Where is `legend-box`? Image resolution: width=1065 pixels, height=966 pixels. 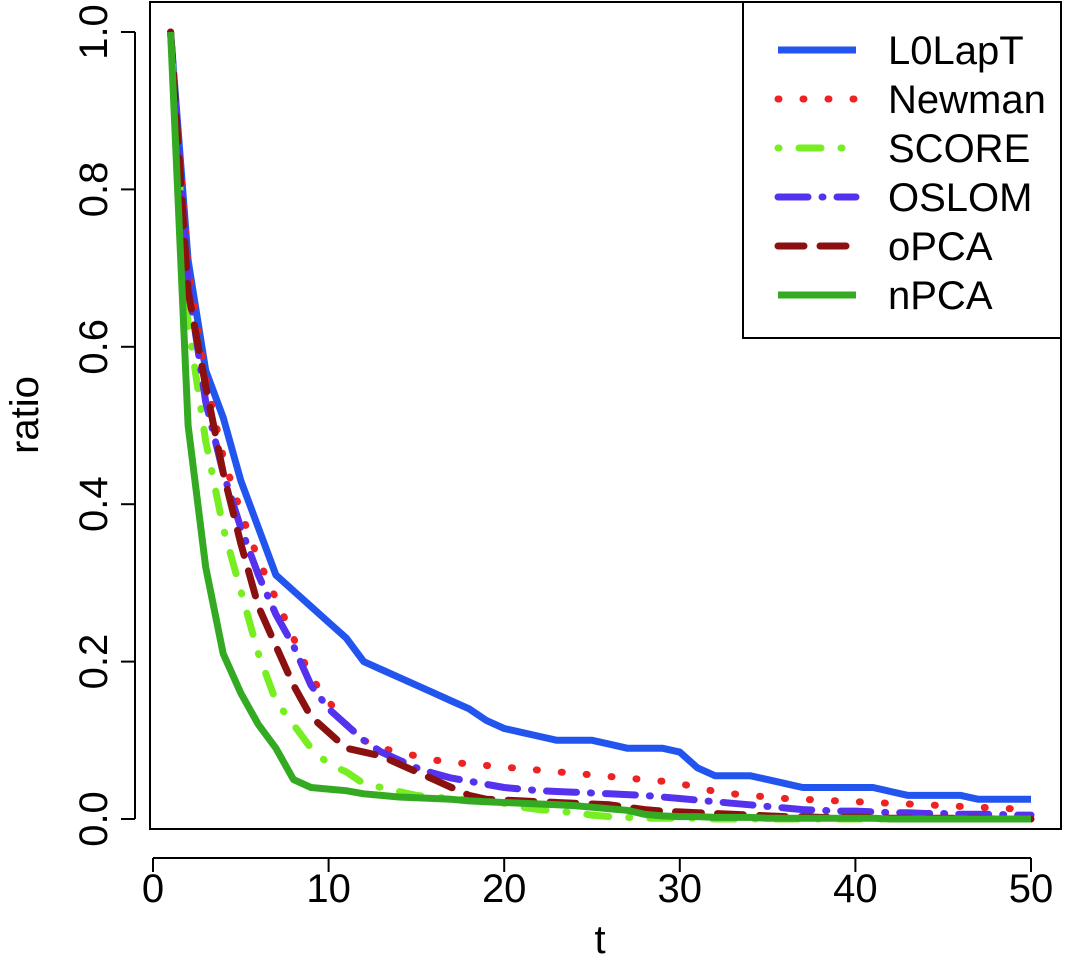 legend-box is located at coordinates (902, 170).